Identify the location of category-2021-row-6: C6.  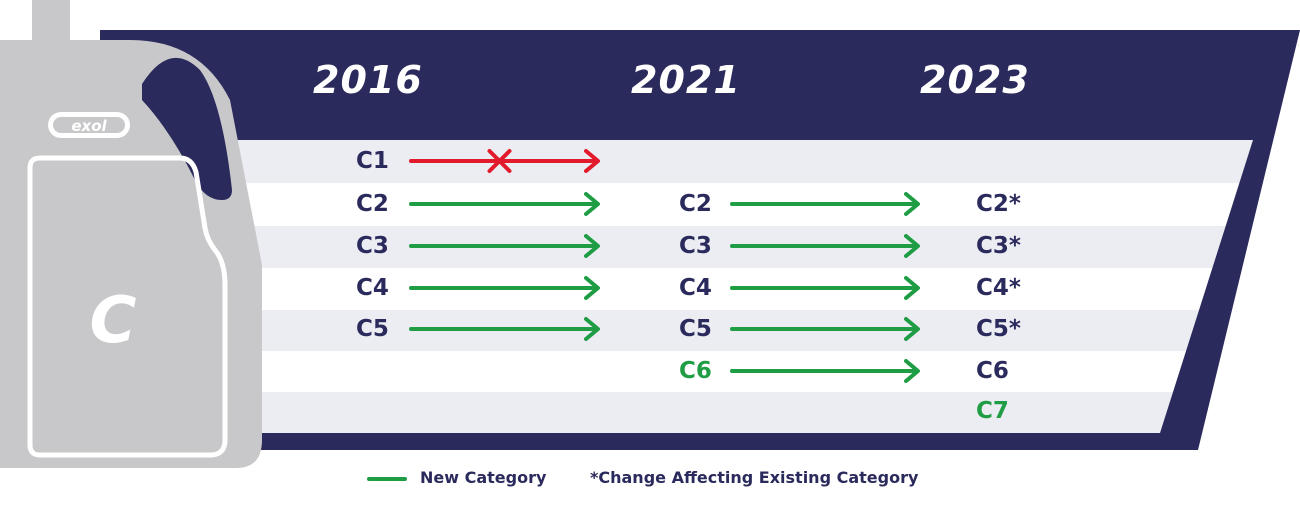
(695, 371).